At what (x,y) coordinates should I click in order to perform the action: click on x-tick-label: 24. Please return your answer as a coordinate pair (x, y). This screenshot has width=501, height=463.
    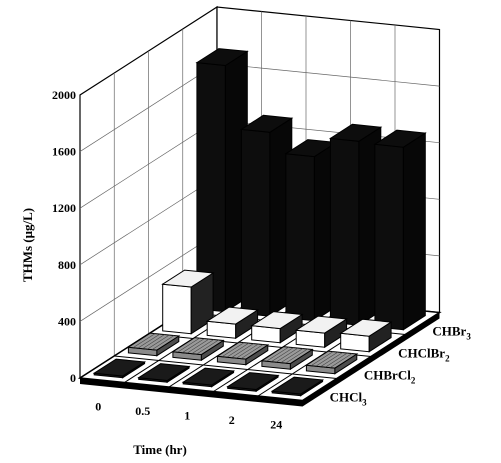
    Looking at the image, I should click on (276, 424).